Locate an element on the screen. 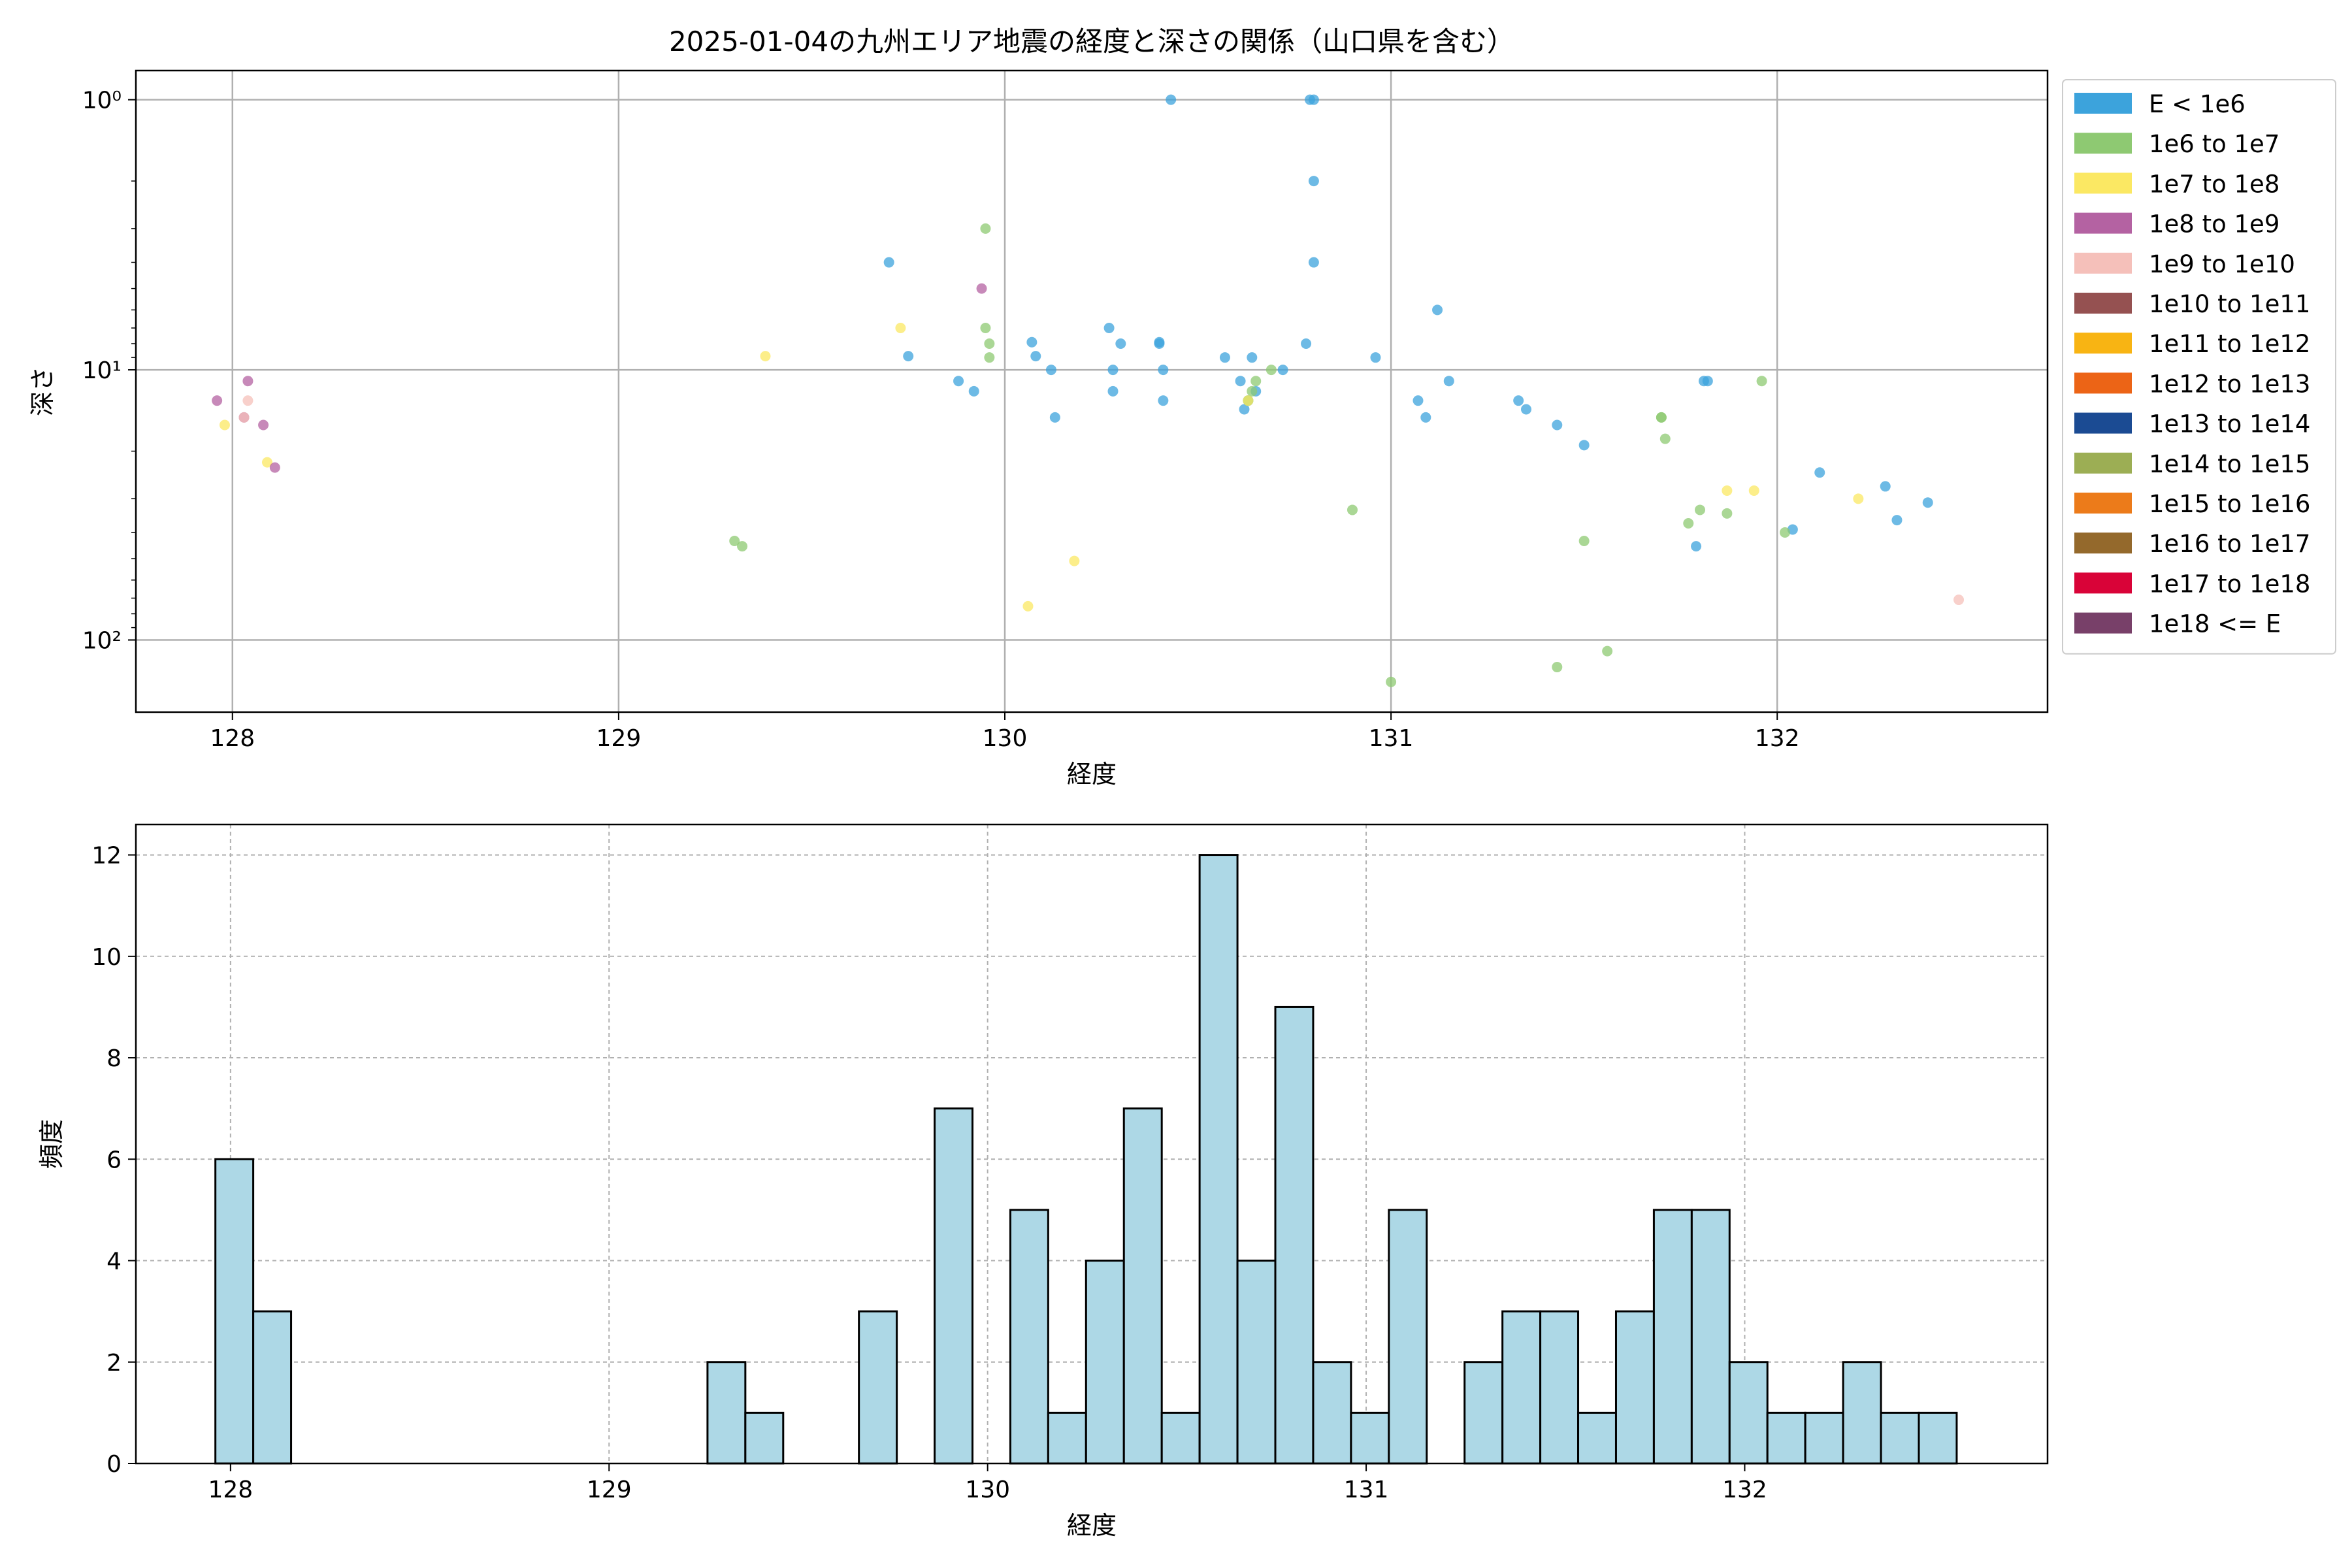  scatter-x-axis-label: 経度 is located at coordinates (1092, 774).